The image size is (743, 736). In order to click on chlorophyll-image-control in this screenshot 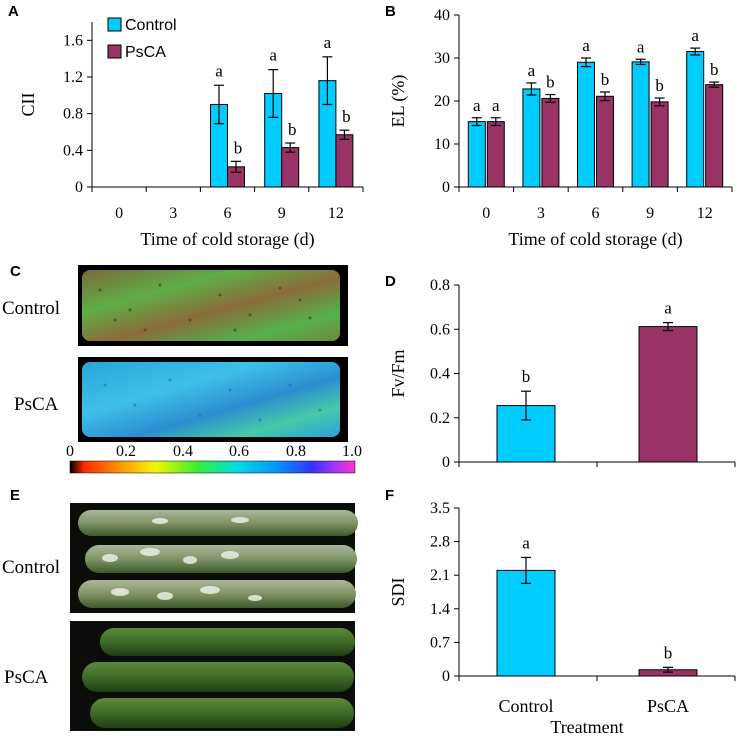, I will do `click(213, 305)`.